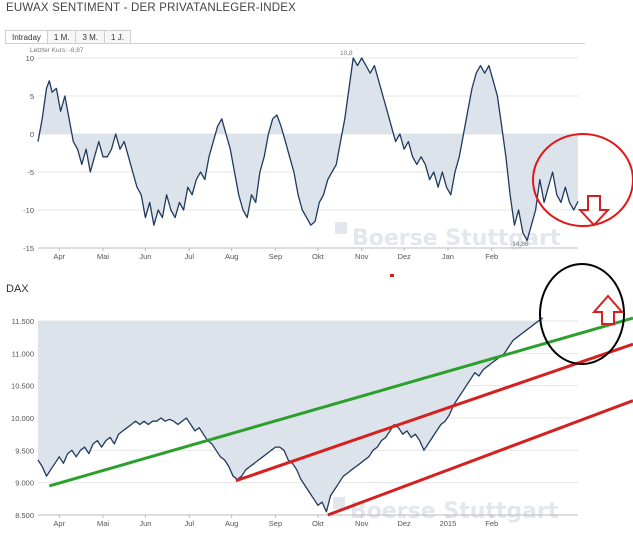 Image resolution: width=633 pixels, height=543 pixels. Describe the element at coordinates (362, 256) in the screenshot. I see `sentiment-xtick-label: Nov` at that location.